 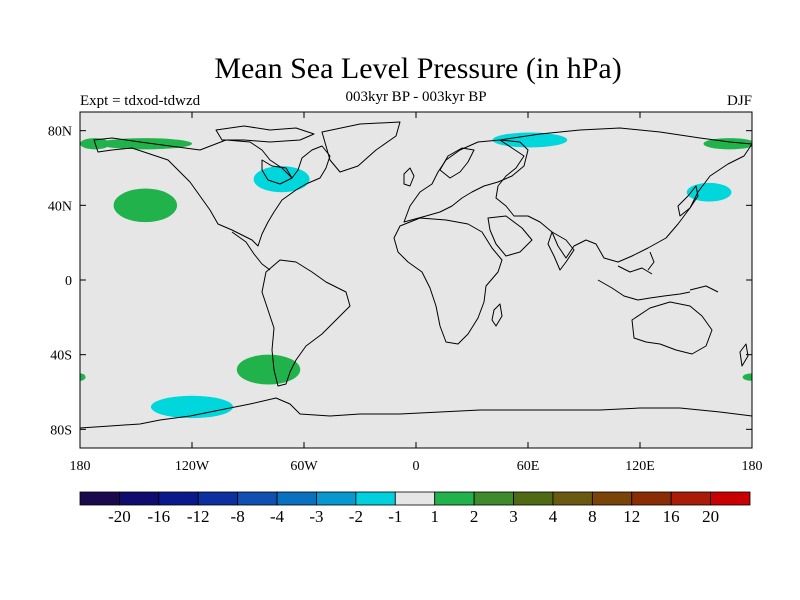 What do you see at coordinates (304, 466) in the screenshot?
I see `x-tick-label: 60W` at bounding box center [304, 466].